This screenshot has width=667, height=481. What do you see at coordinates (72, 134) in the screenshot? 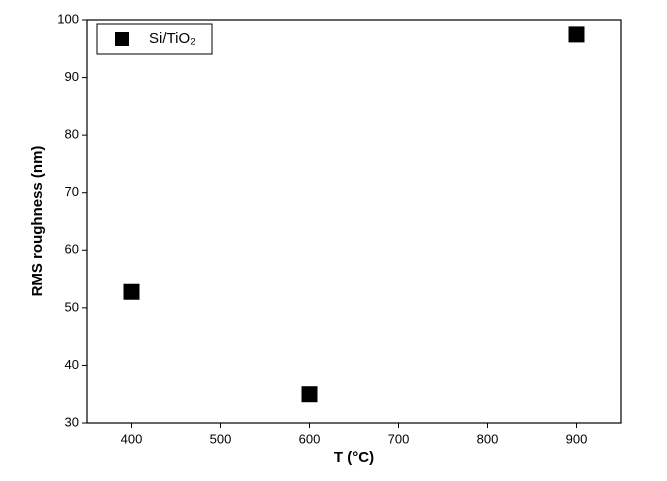
I see `y-tick-label: 80` at bounding box center [72, 134].